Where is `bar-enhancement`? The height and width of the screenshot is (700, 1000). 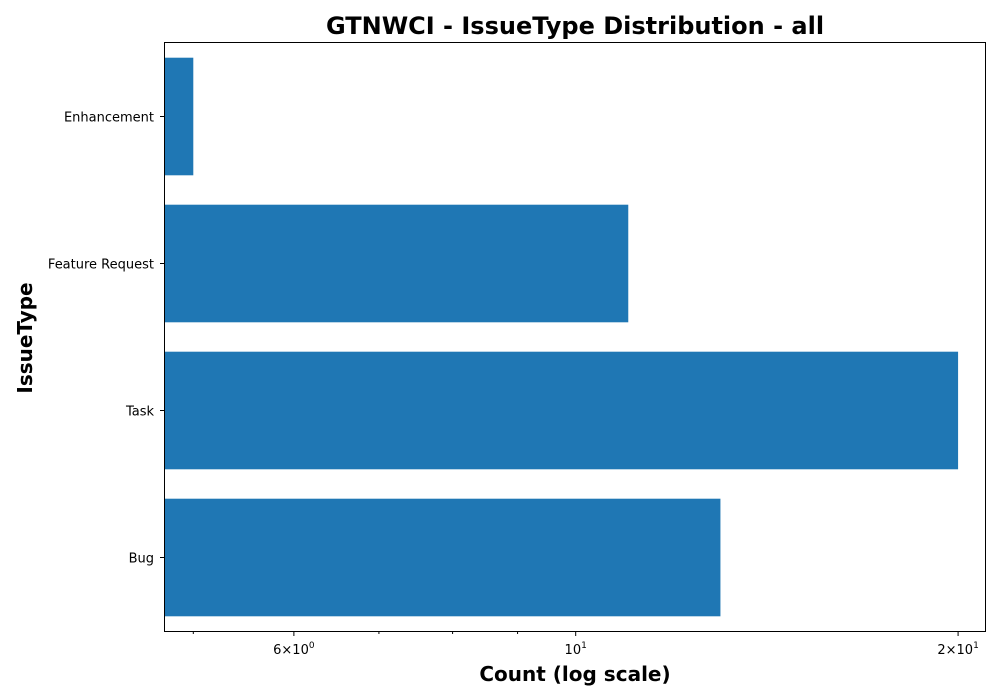
bar-enhancement is located at coordinates (179, 116).